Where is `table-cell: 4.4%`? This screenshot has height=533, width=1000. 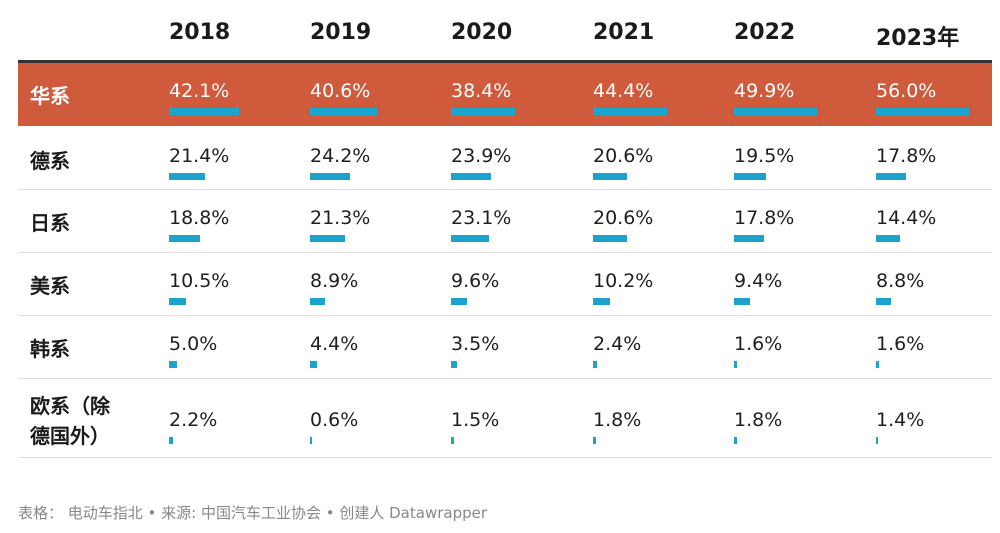 table-cell: 4.4% is located at coordinates (370, 350).